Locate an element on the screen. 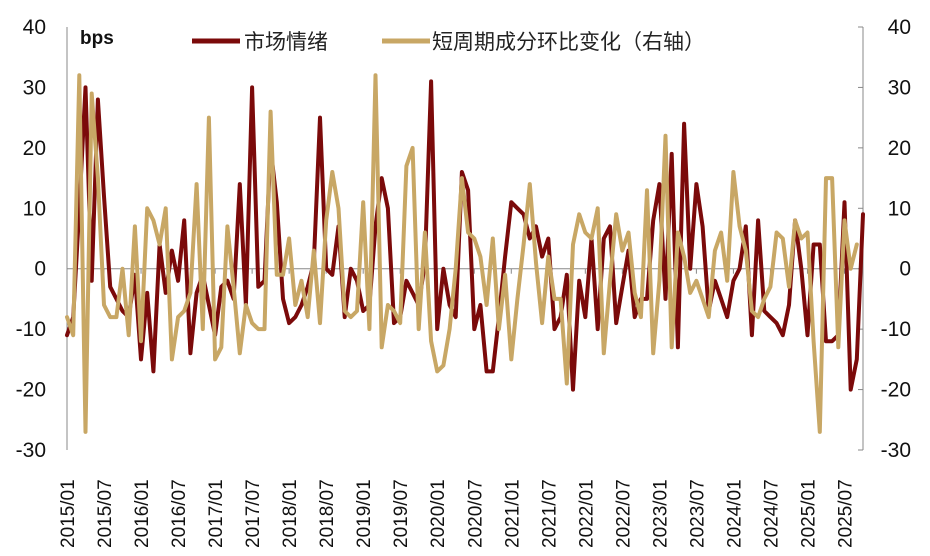  x-tick-label: 2025/01 is located at coordinates (808, 513).